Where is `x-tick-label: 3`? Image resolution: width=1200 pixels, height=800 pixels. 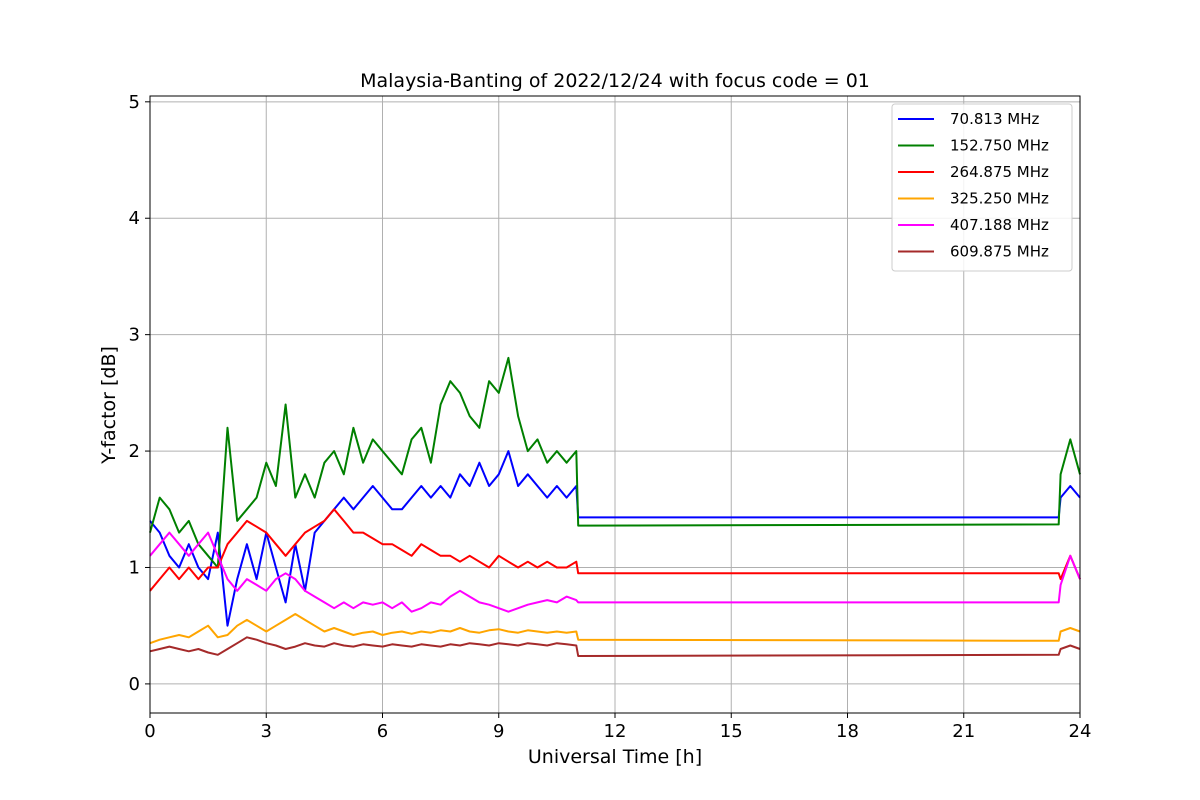
x-tick-label: 3 is located at coordinates (266, 731).